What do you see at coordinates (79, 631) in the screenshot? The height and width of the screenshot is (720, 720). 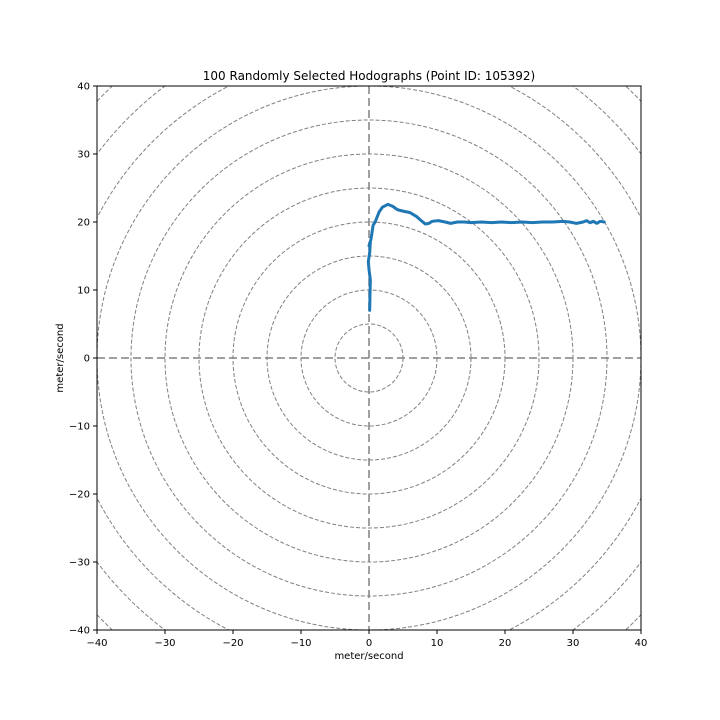 I see `y-tick-label: −40` at bounding box center [79, 631].